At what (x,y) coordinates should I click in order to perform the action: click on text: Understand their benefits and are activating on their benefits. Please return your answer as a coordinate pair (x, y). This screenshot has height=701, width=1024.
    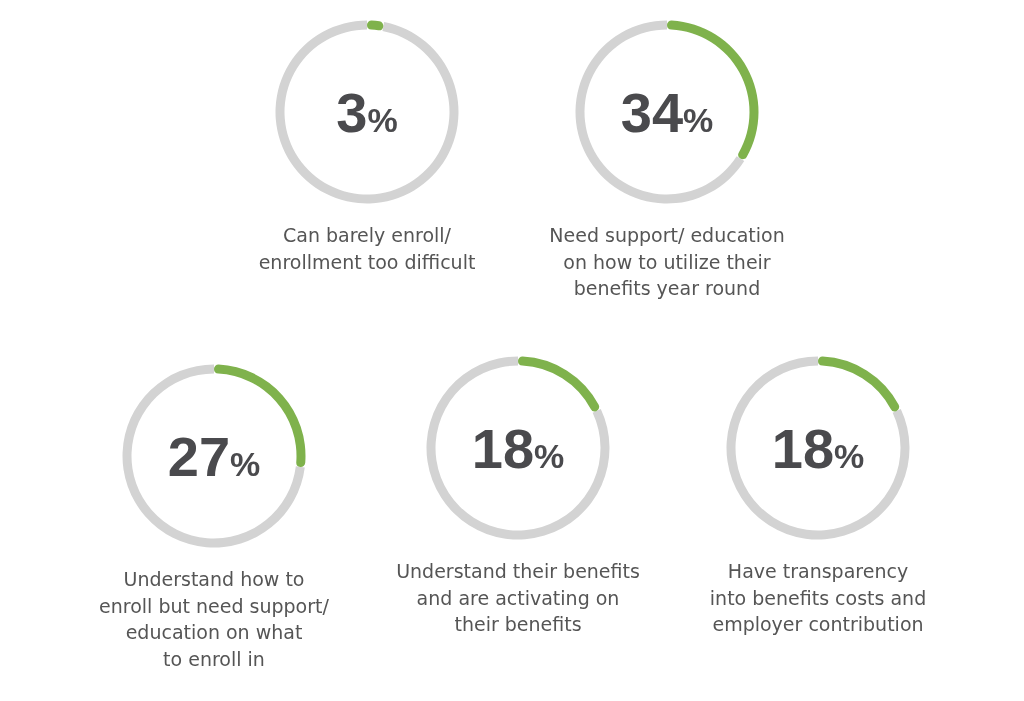
    Looking at the image, I should click on (518, 597).